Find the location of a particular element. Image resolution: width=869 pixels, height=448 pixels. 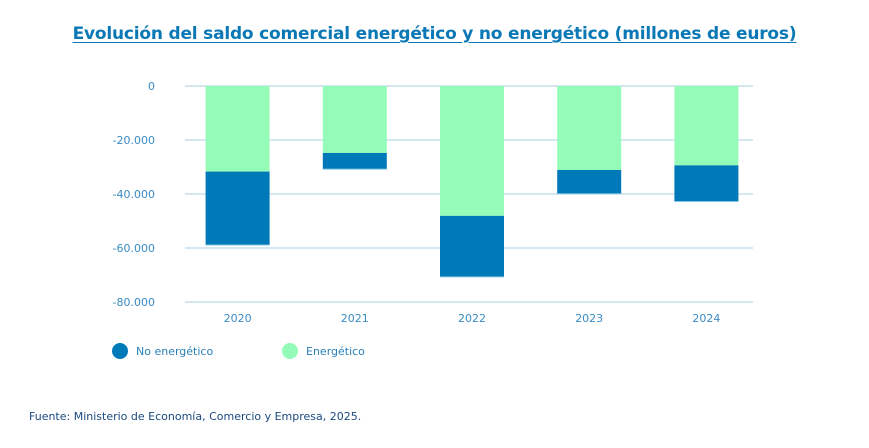

legend-item-energetico: Energético is located at coordinates (323, 351).